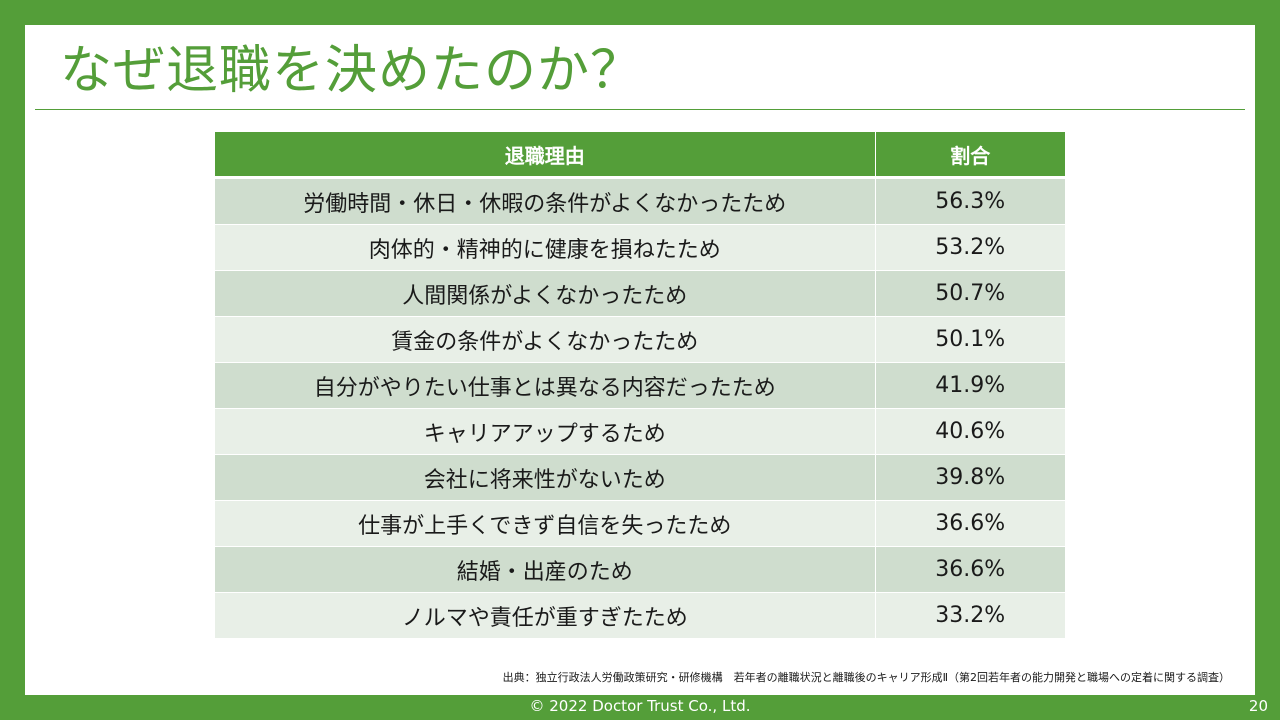 This screenshot has height=720, width=1280. What do you see at coordinates (969, 201) in the screenshot?
I see `ratio-cell: 56.3%` at bounding box center [969, 201].